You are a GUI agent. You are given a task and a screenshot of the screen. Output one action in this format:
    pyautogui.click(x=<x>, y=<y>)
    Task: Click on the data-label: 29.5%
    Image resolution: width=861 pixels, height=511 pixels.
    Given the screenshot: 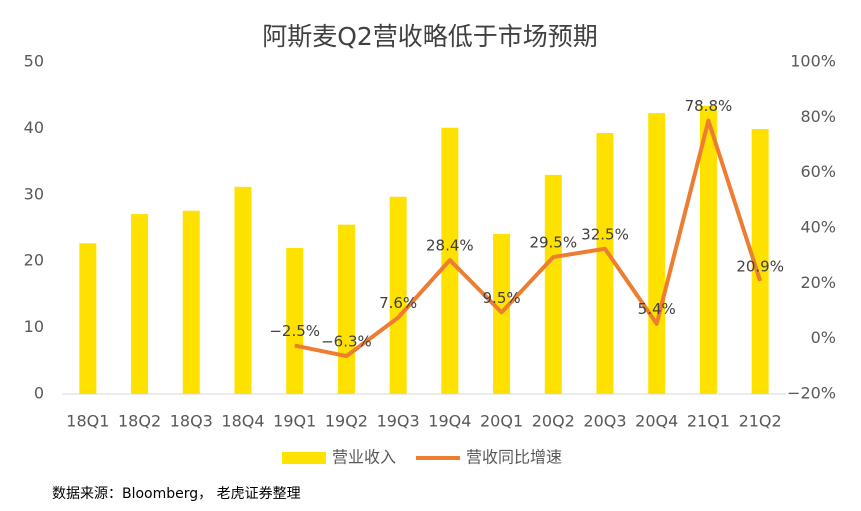 What is the action you would take?
    pyautogui.click(x=553, y=243)
    